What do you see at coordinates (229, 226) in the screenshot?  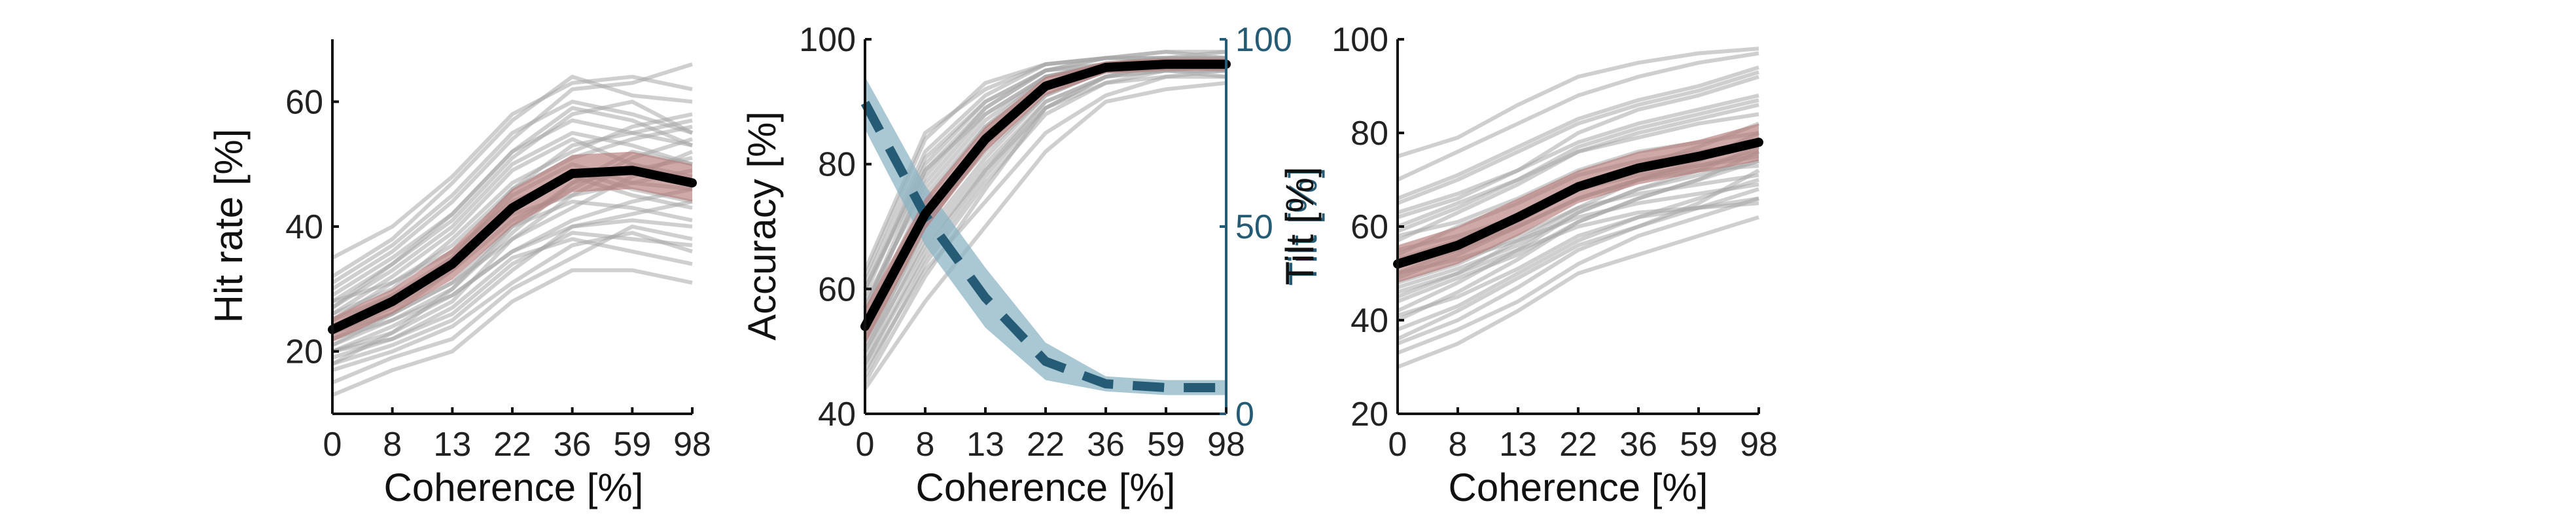 I see `y-axis-label: Hit rate [%]` at bounding box center [229, 226].